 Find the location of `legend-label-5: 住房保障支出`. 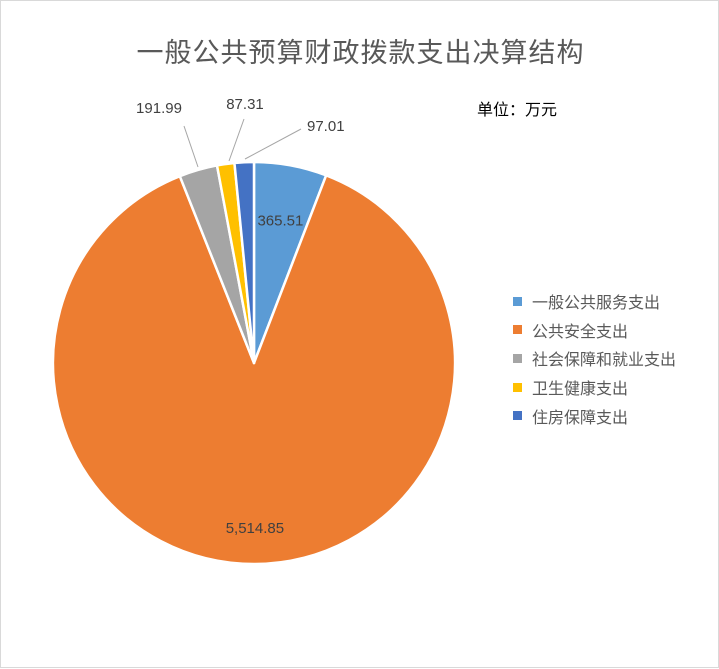

legend-label-5: 住房保障支出 is located at coordinates (580, 417).